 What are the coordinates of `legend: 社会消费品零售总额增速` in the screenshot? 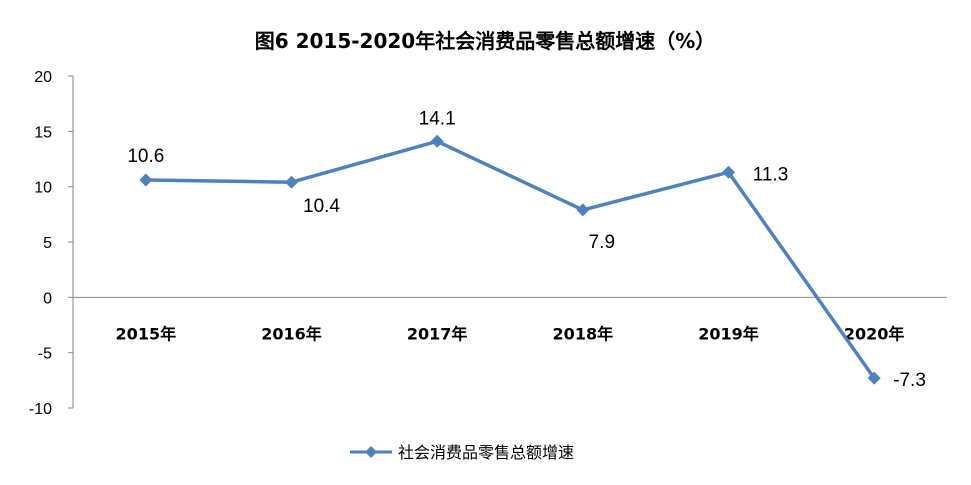 It's located at (462, 452).